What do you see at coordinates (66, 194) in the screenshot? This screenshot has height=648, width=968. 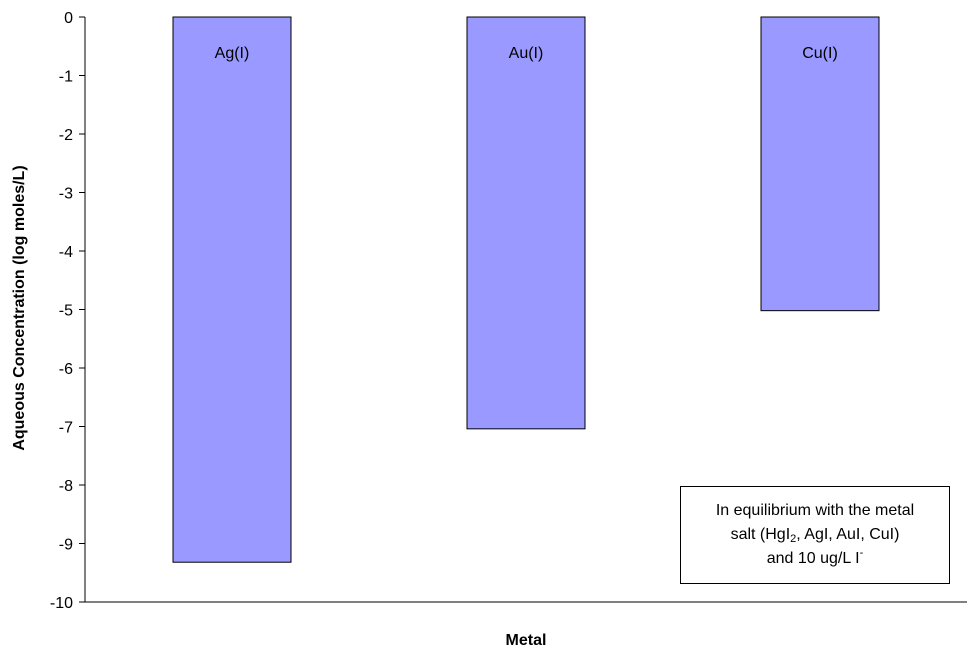 I see `y-tick-label-3: -3` at bounding box center [66, 194].